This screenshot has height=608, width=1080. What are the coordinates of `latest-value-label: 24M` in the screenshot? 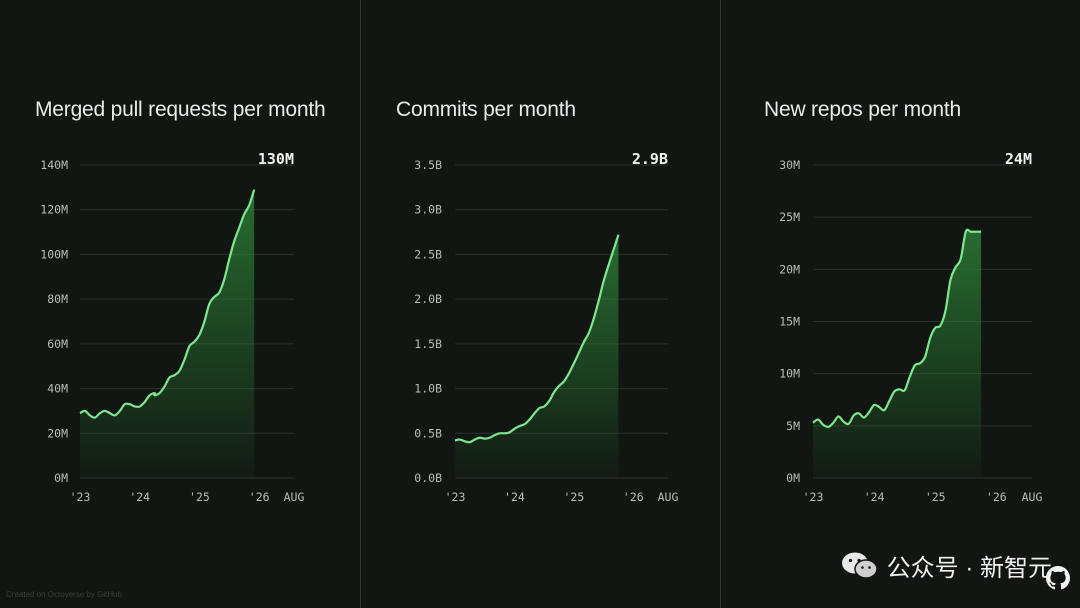 It's located at (1018, 159).